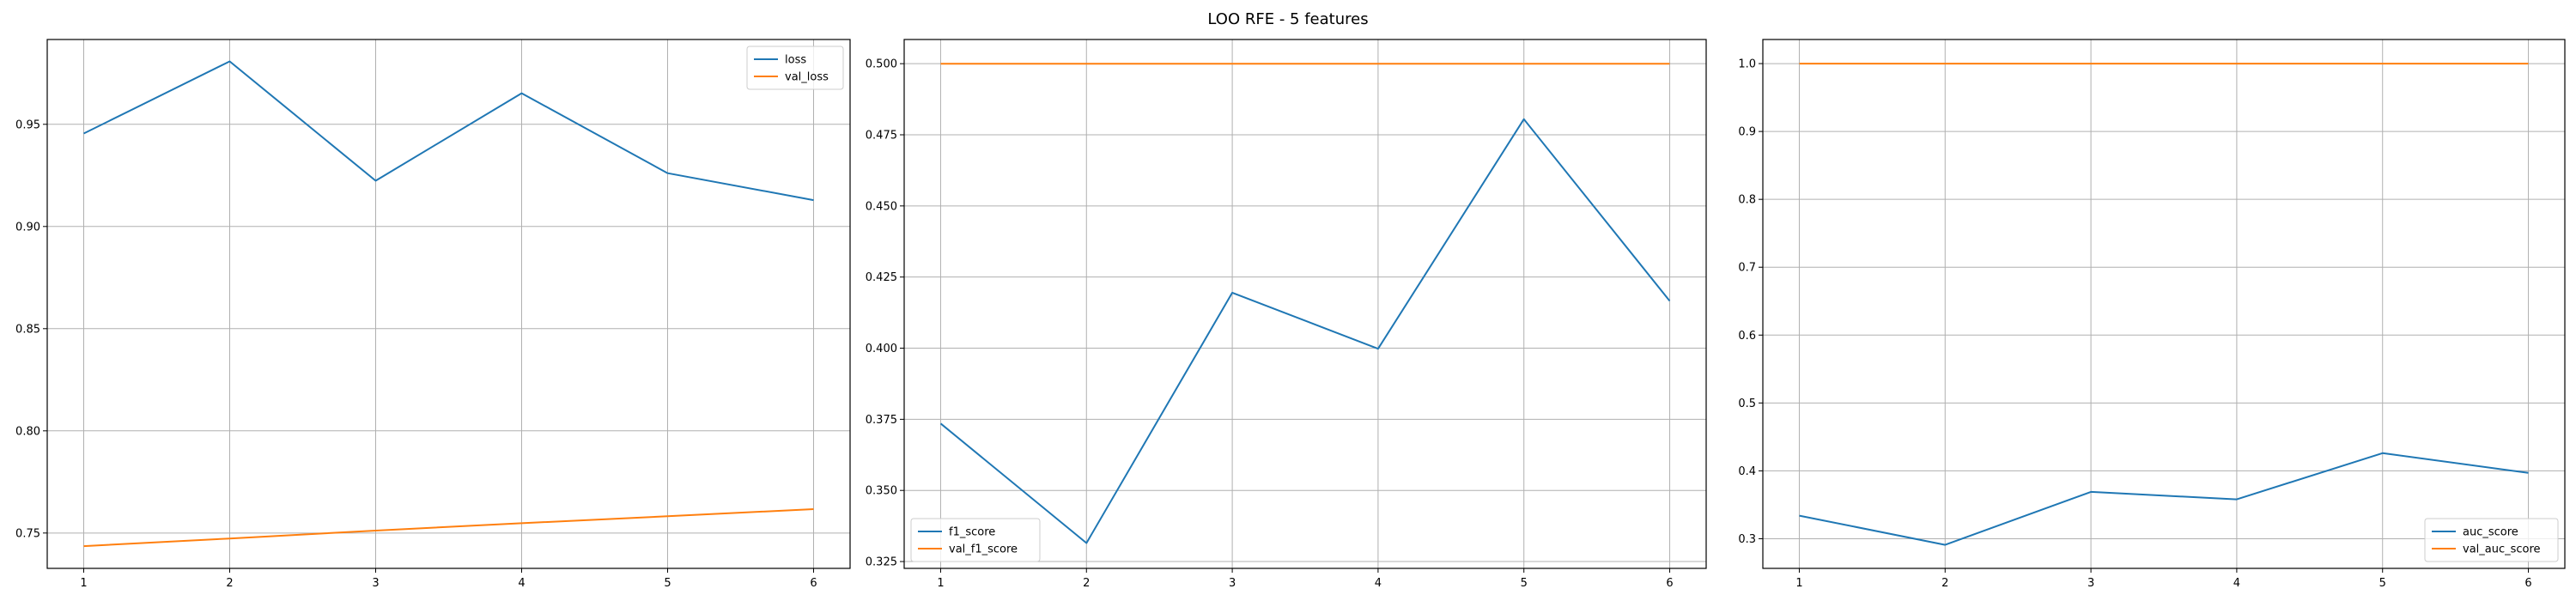  Describe the element at coordinates (2502, 549) in the screenshot. I see `legend-label: val_auc_score` at that location.